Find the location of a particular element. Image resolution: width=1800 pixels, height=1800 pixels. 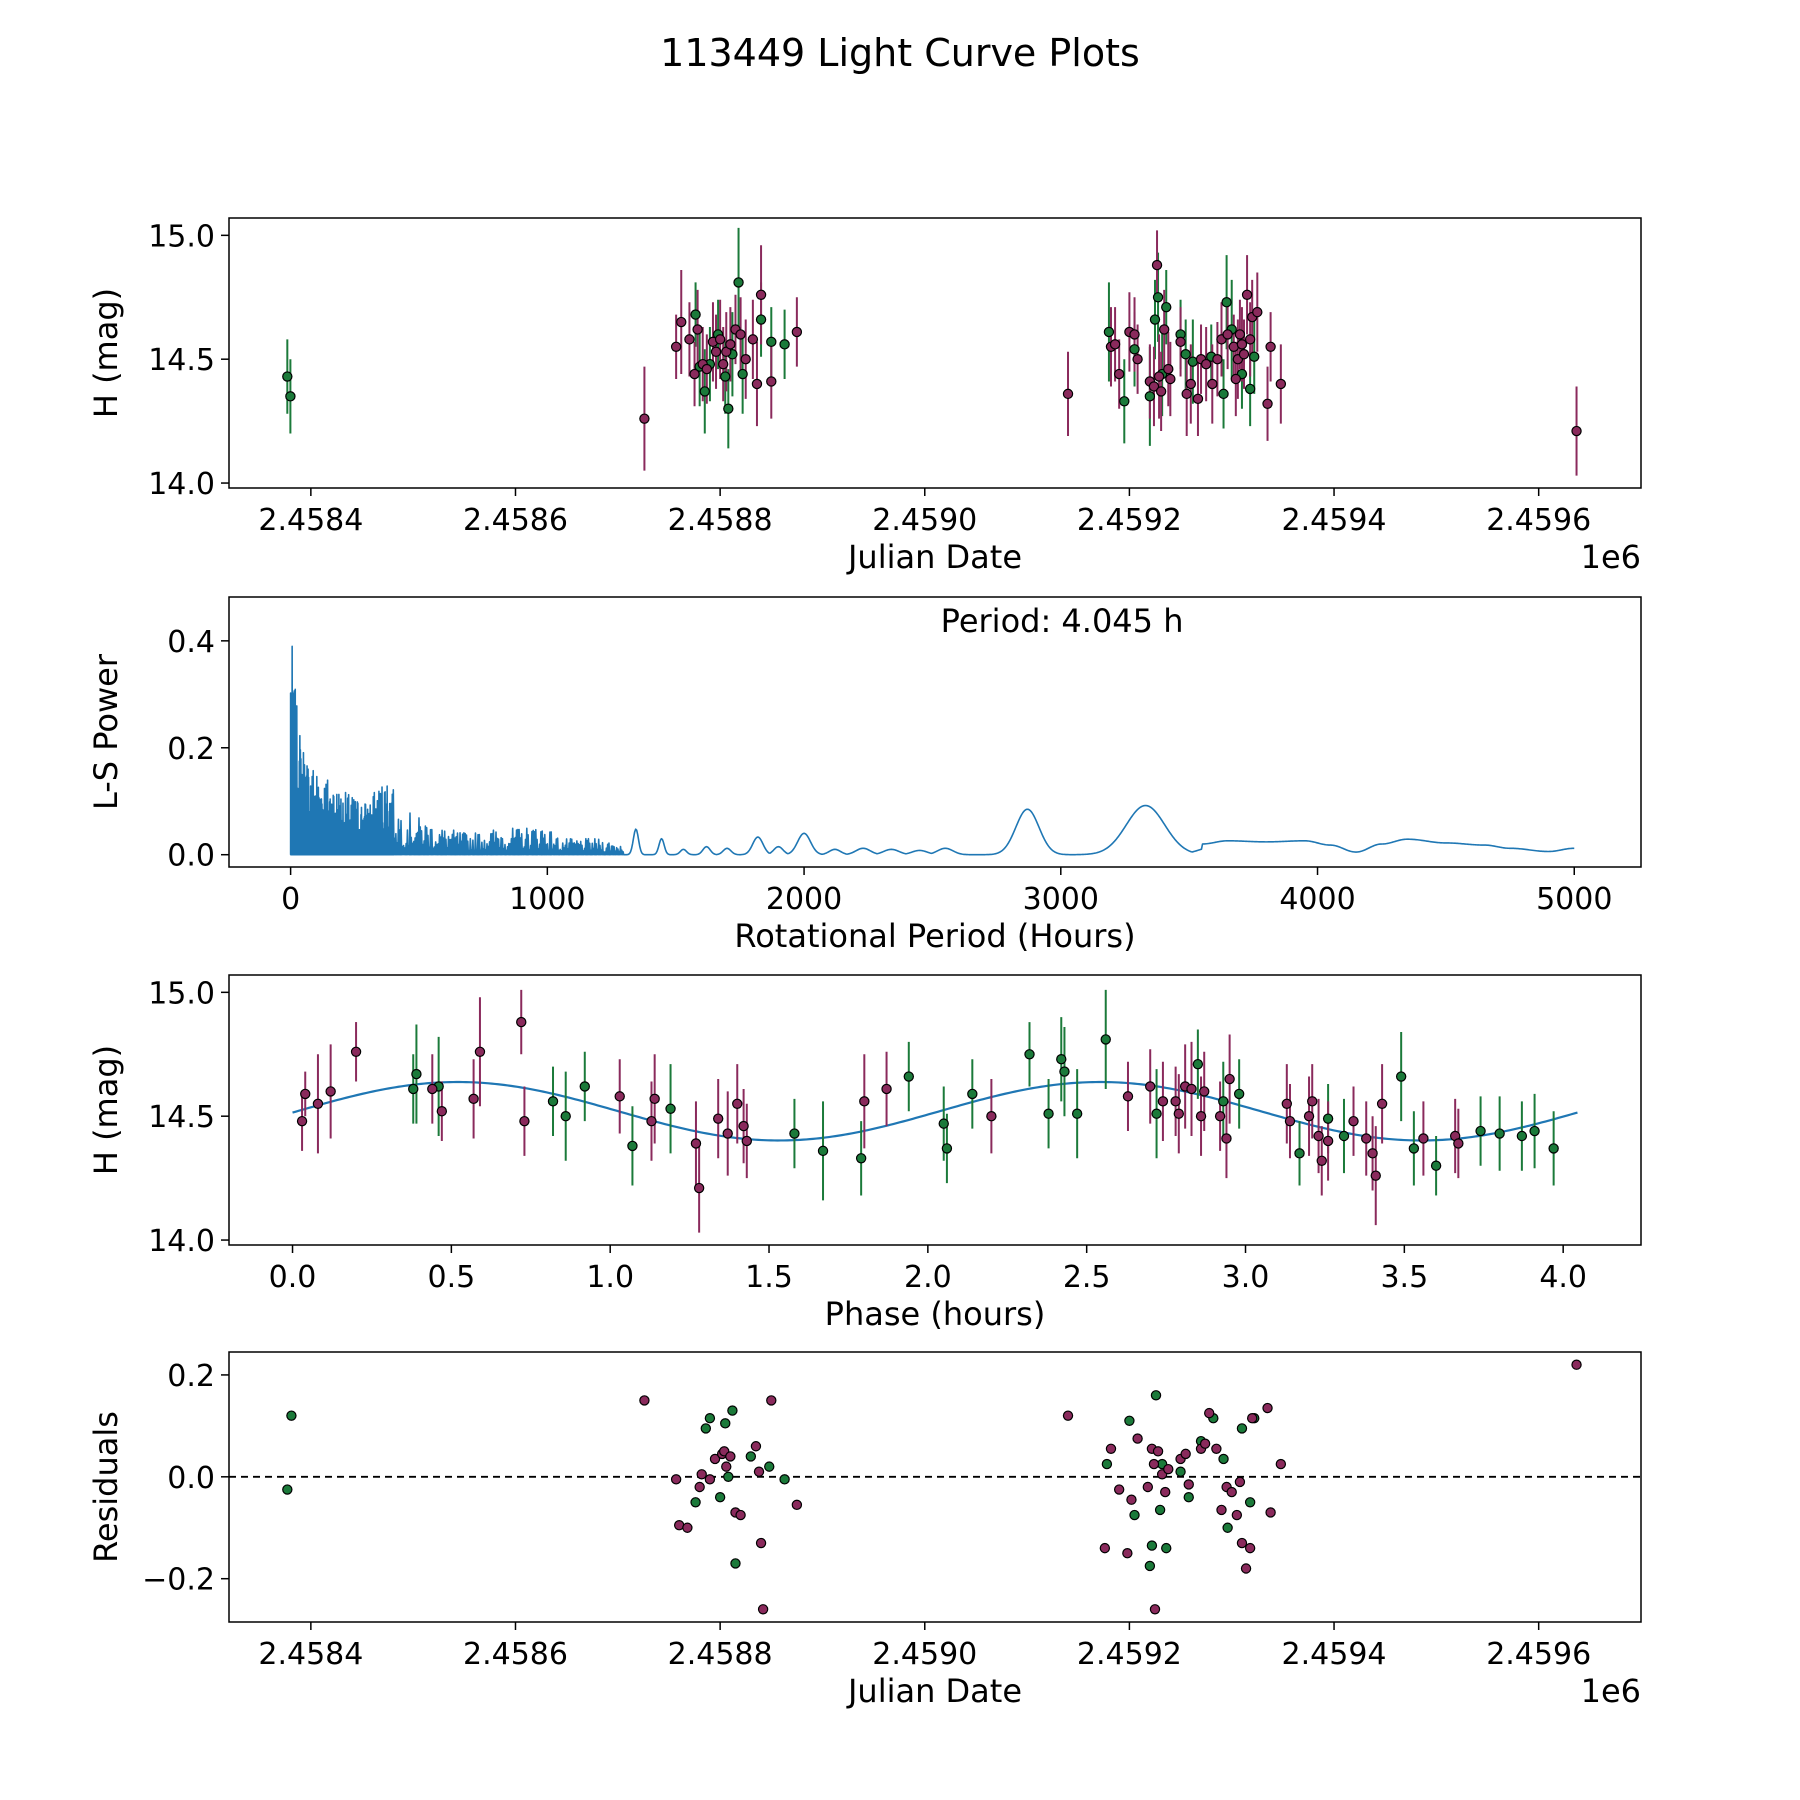

x-tick-label: 2000 is located at coordinates (804, 899).